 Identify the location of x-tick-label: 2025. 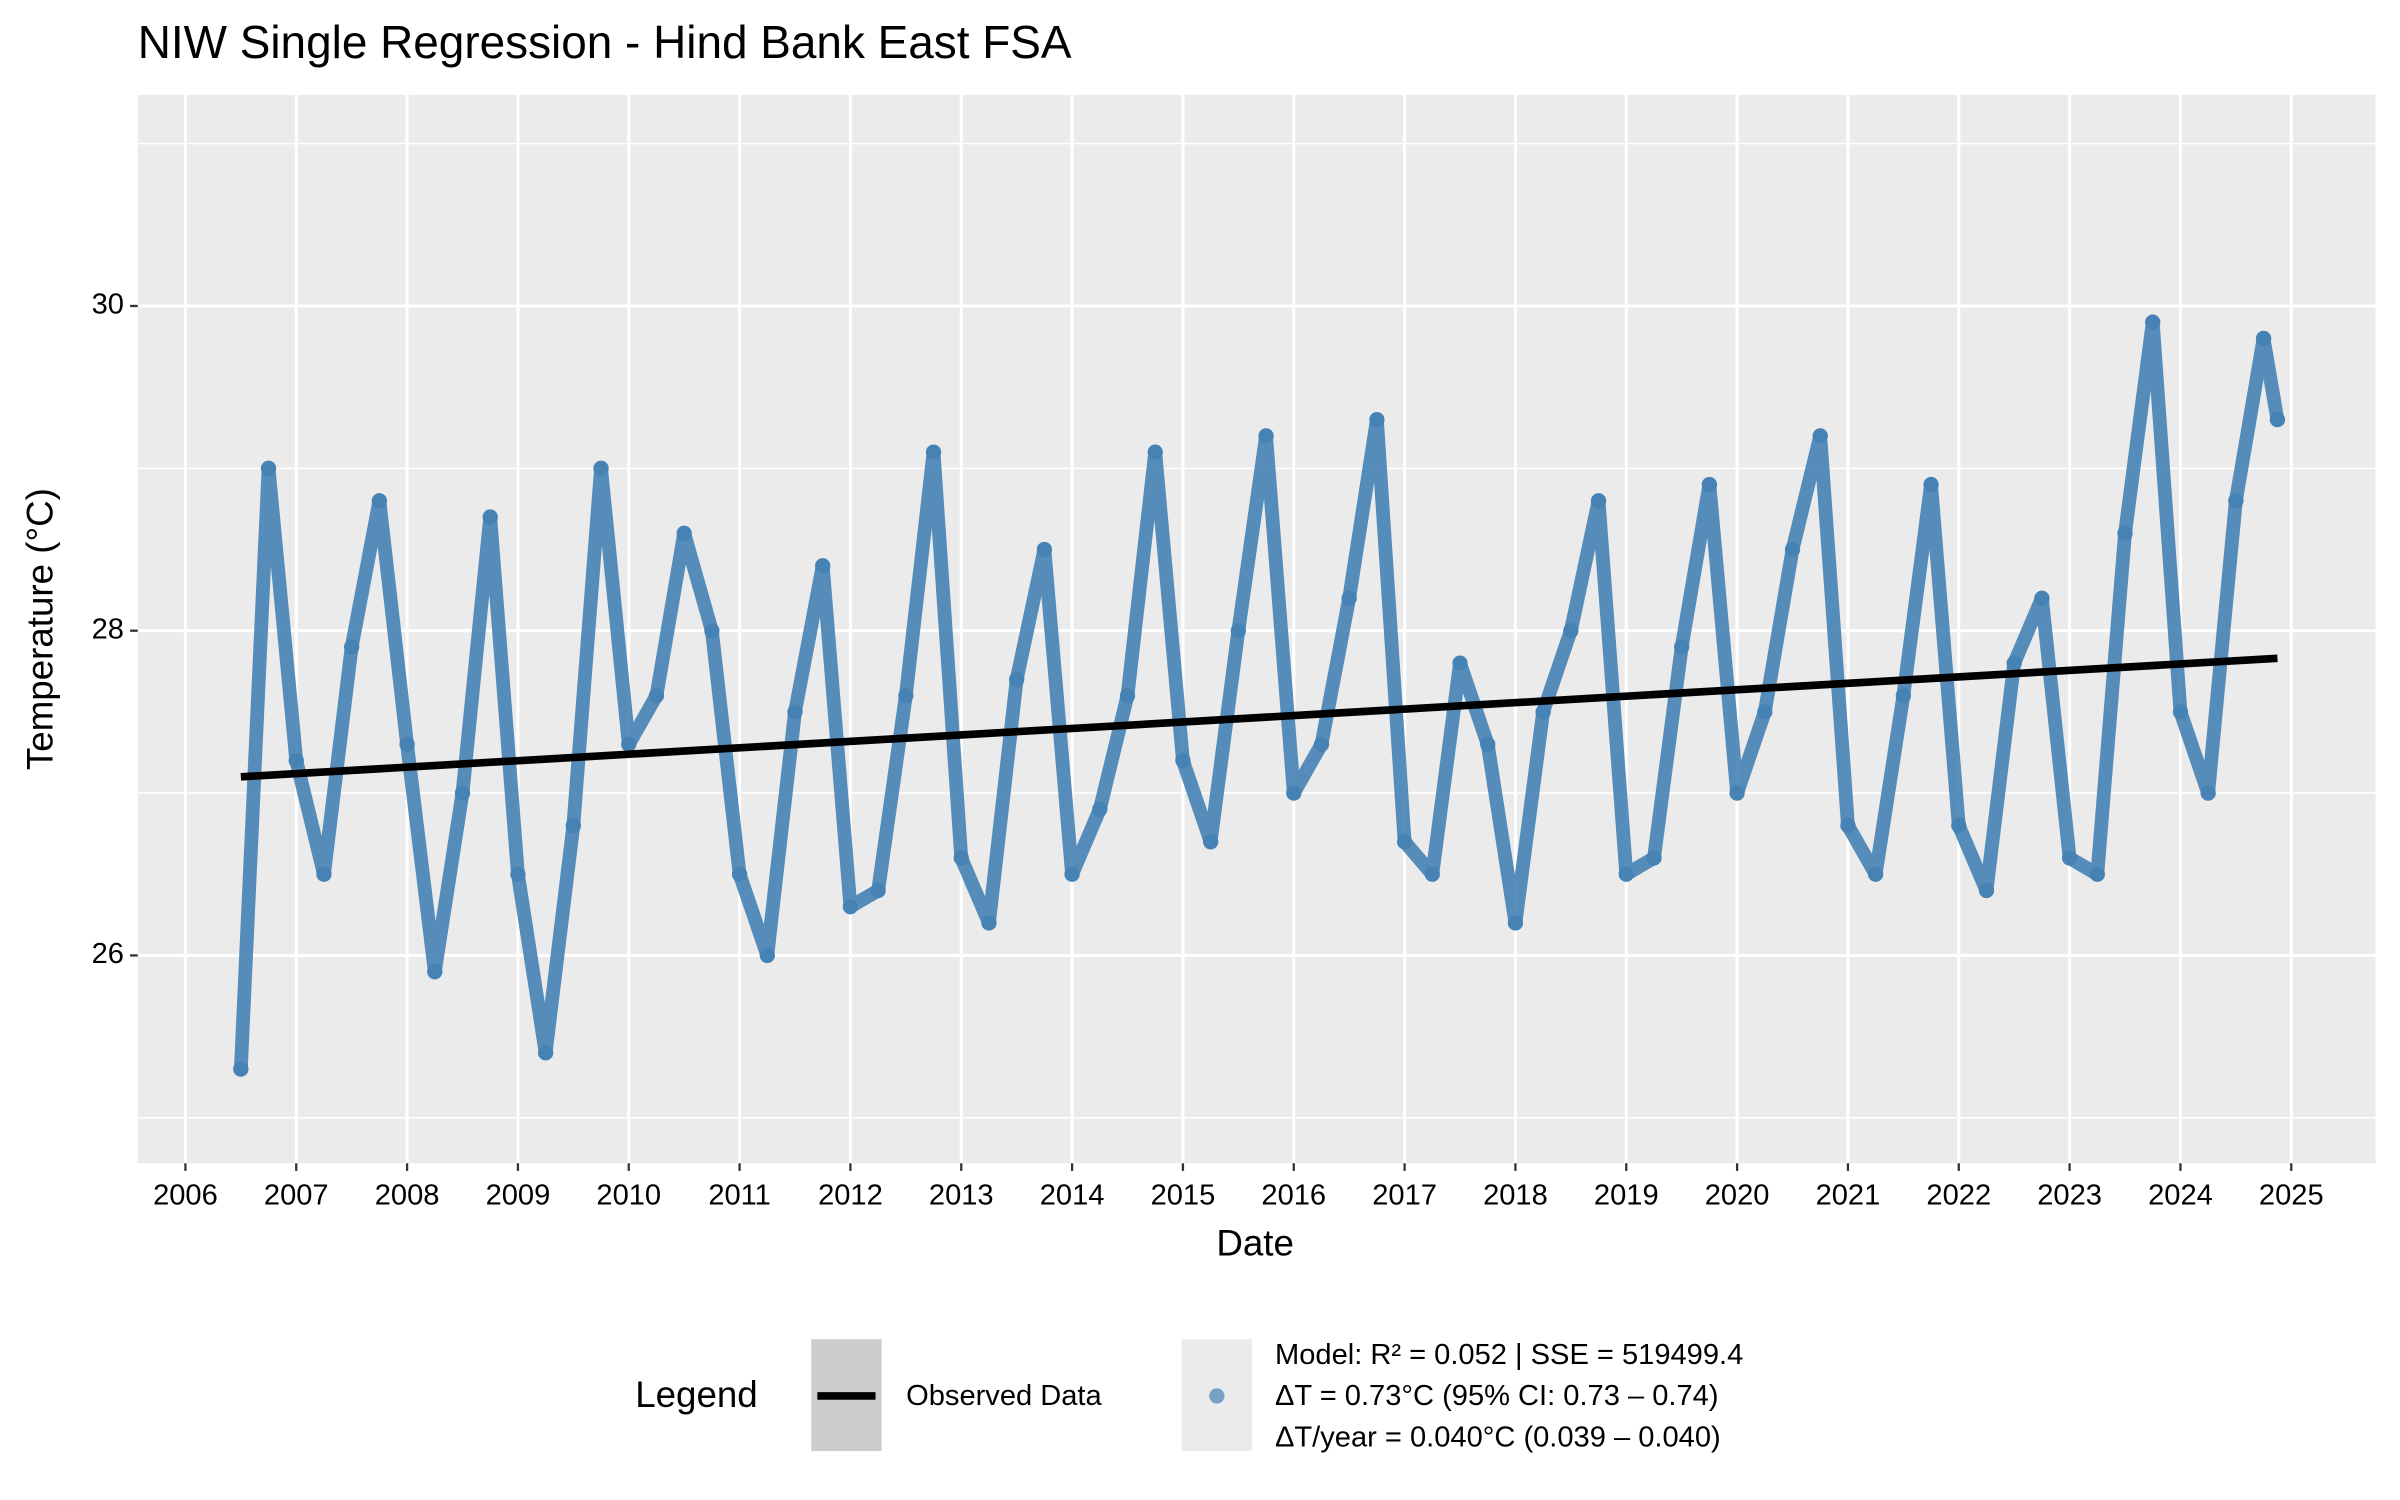
(2291, 1196).